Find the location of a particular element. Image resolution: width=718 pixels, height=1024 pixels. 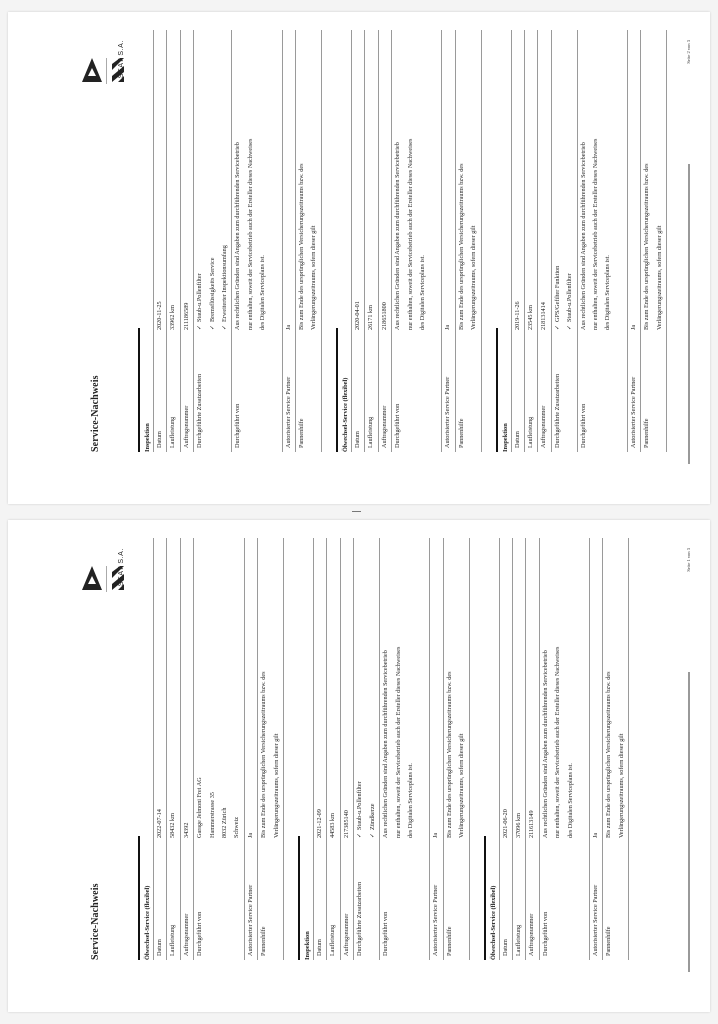

row-value: 44583 km is located at coordinates (333, 688).